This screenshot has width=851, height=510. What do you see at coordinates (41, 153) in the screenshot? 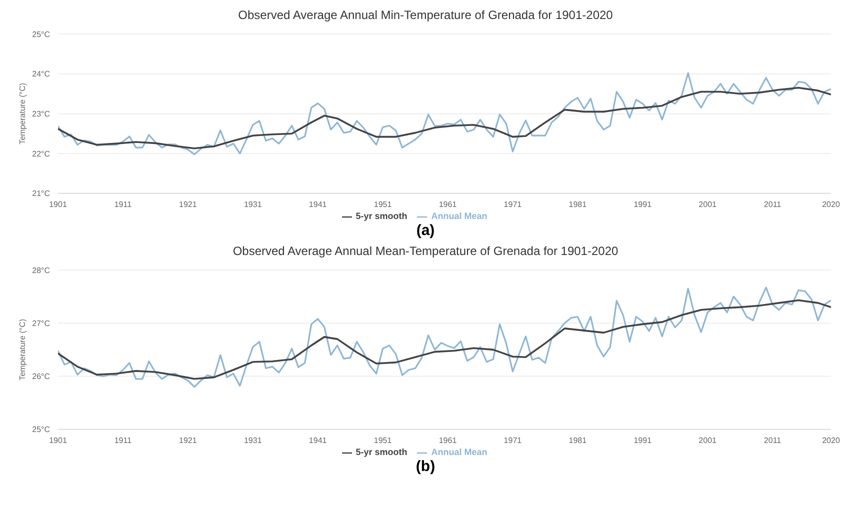
I see `y-tick-label: 22°C` at bounding box center [41, 153].